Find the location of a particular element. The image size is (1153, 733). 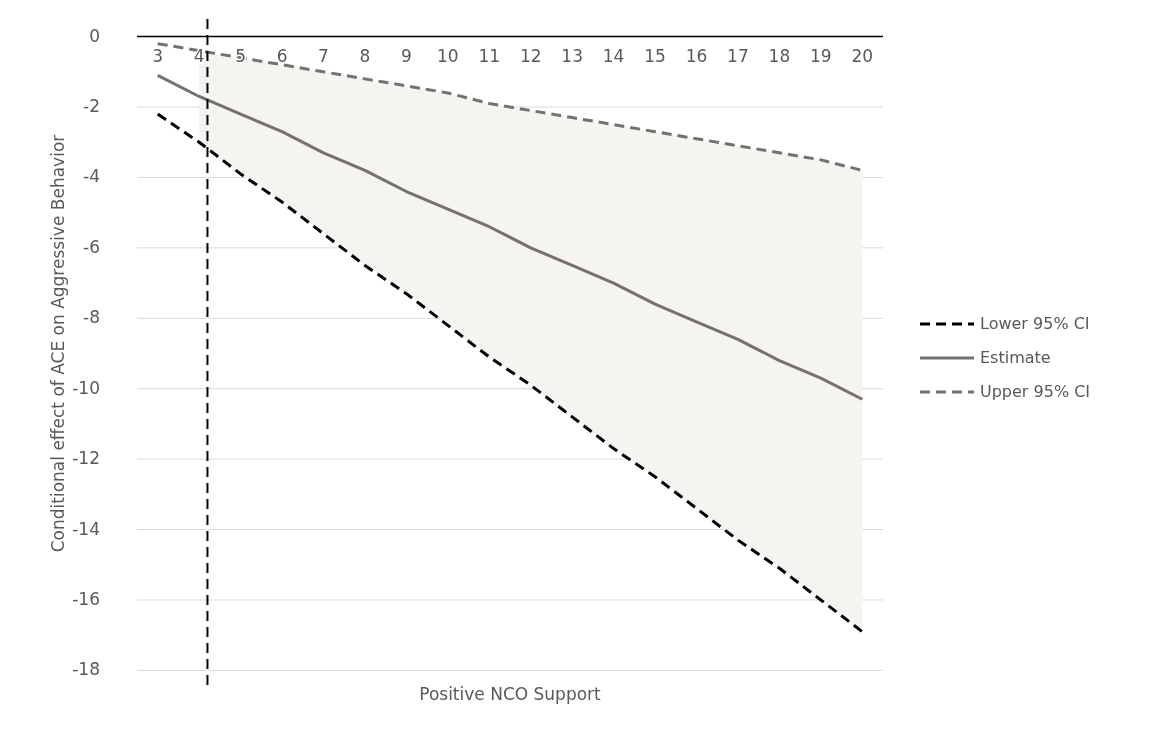

x-tick-label: 7 is located at coordinates (323, 55).